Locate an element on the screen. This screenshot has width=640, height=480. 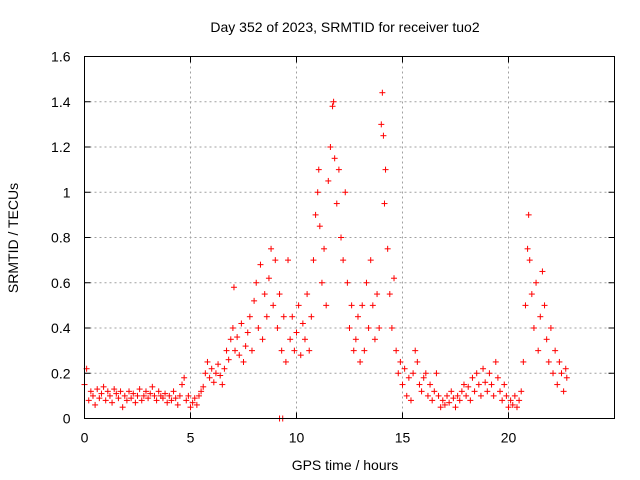
x-tick-label: 20 is located at coordinates (509, 438).